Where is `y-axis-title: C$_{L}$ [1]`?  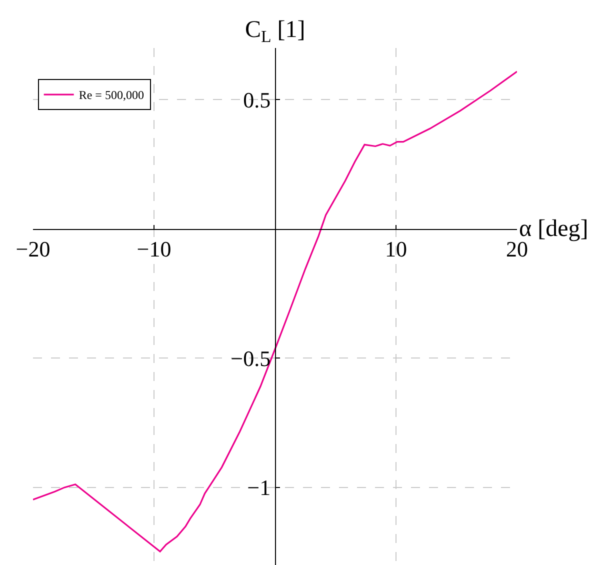 y-axis-title: C$_{L}$ [1] is located at coordinates (275, 31).